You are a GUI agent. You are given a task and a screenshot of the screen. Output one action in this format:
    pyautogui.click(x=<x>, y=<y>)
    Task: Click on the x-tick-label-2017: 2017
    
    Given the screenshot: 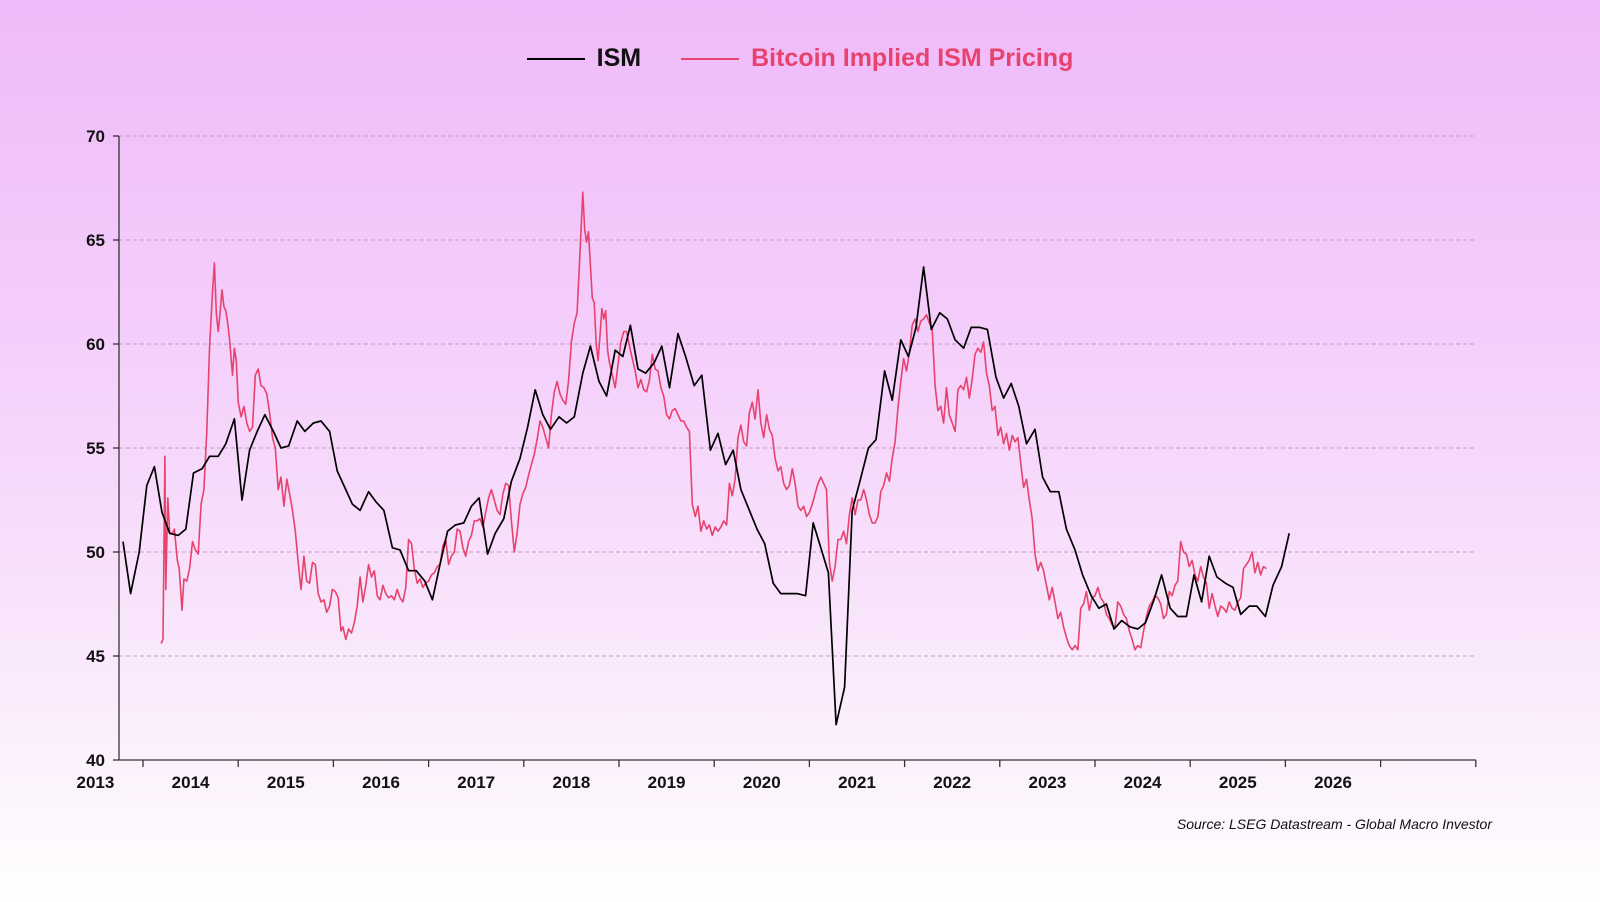 What is the action you would take?
    pyautogui.click(x=476, y=782)
    